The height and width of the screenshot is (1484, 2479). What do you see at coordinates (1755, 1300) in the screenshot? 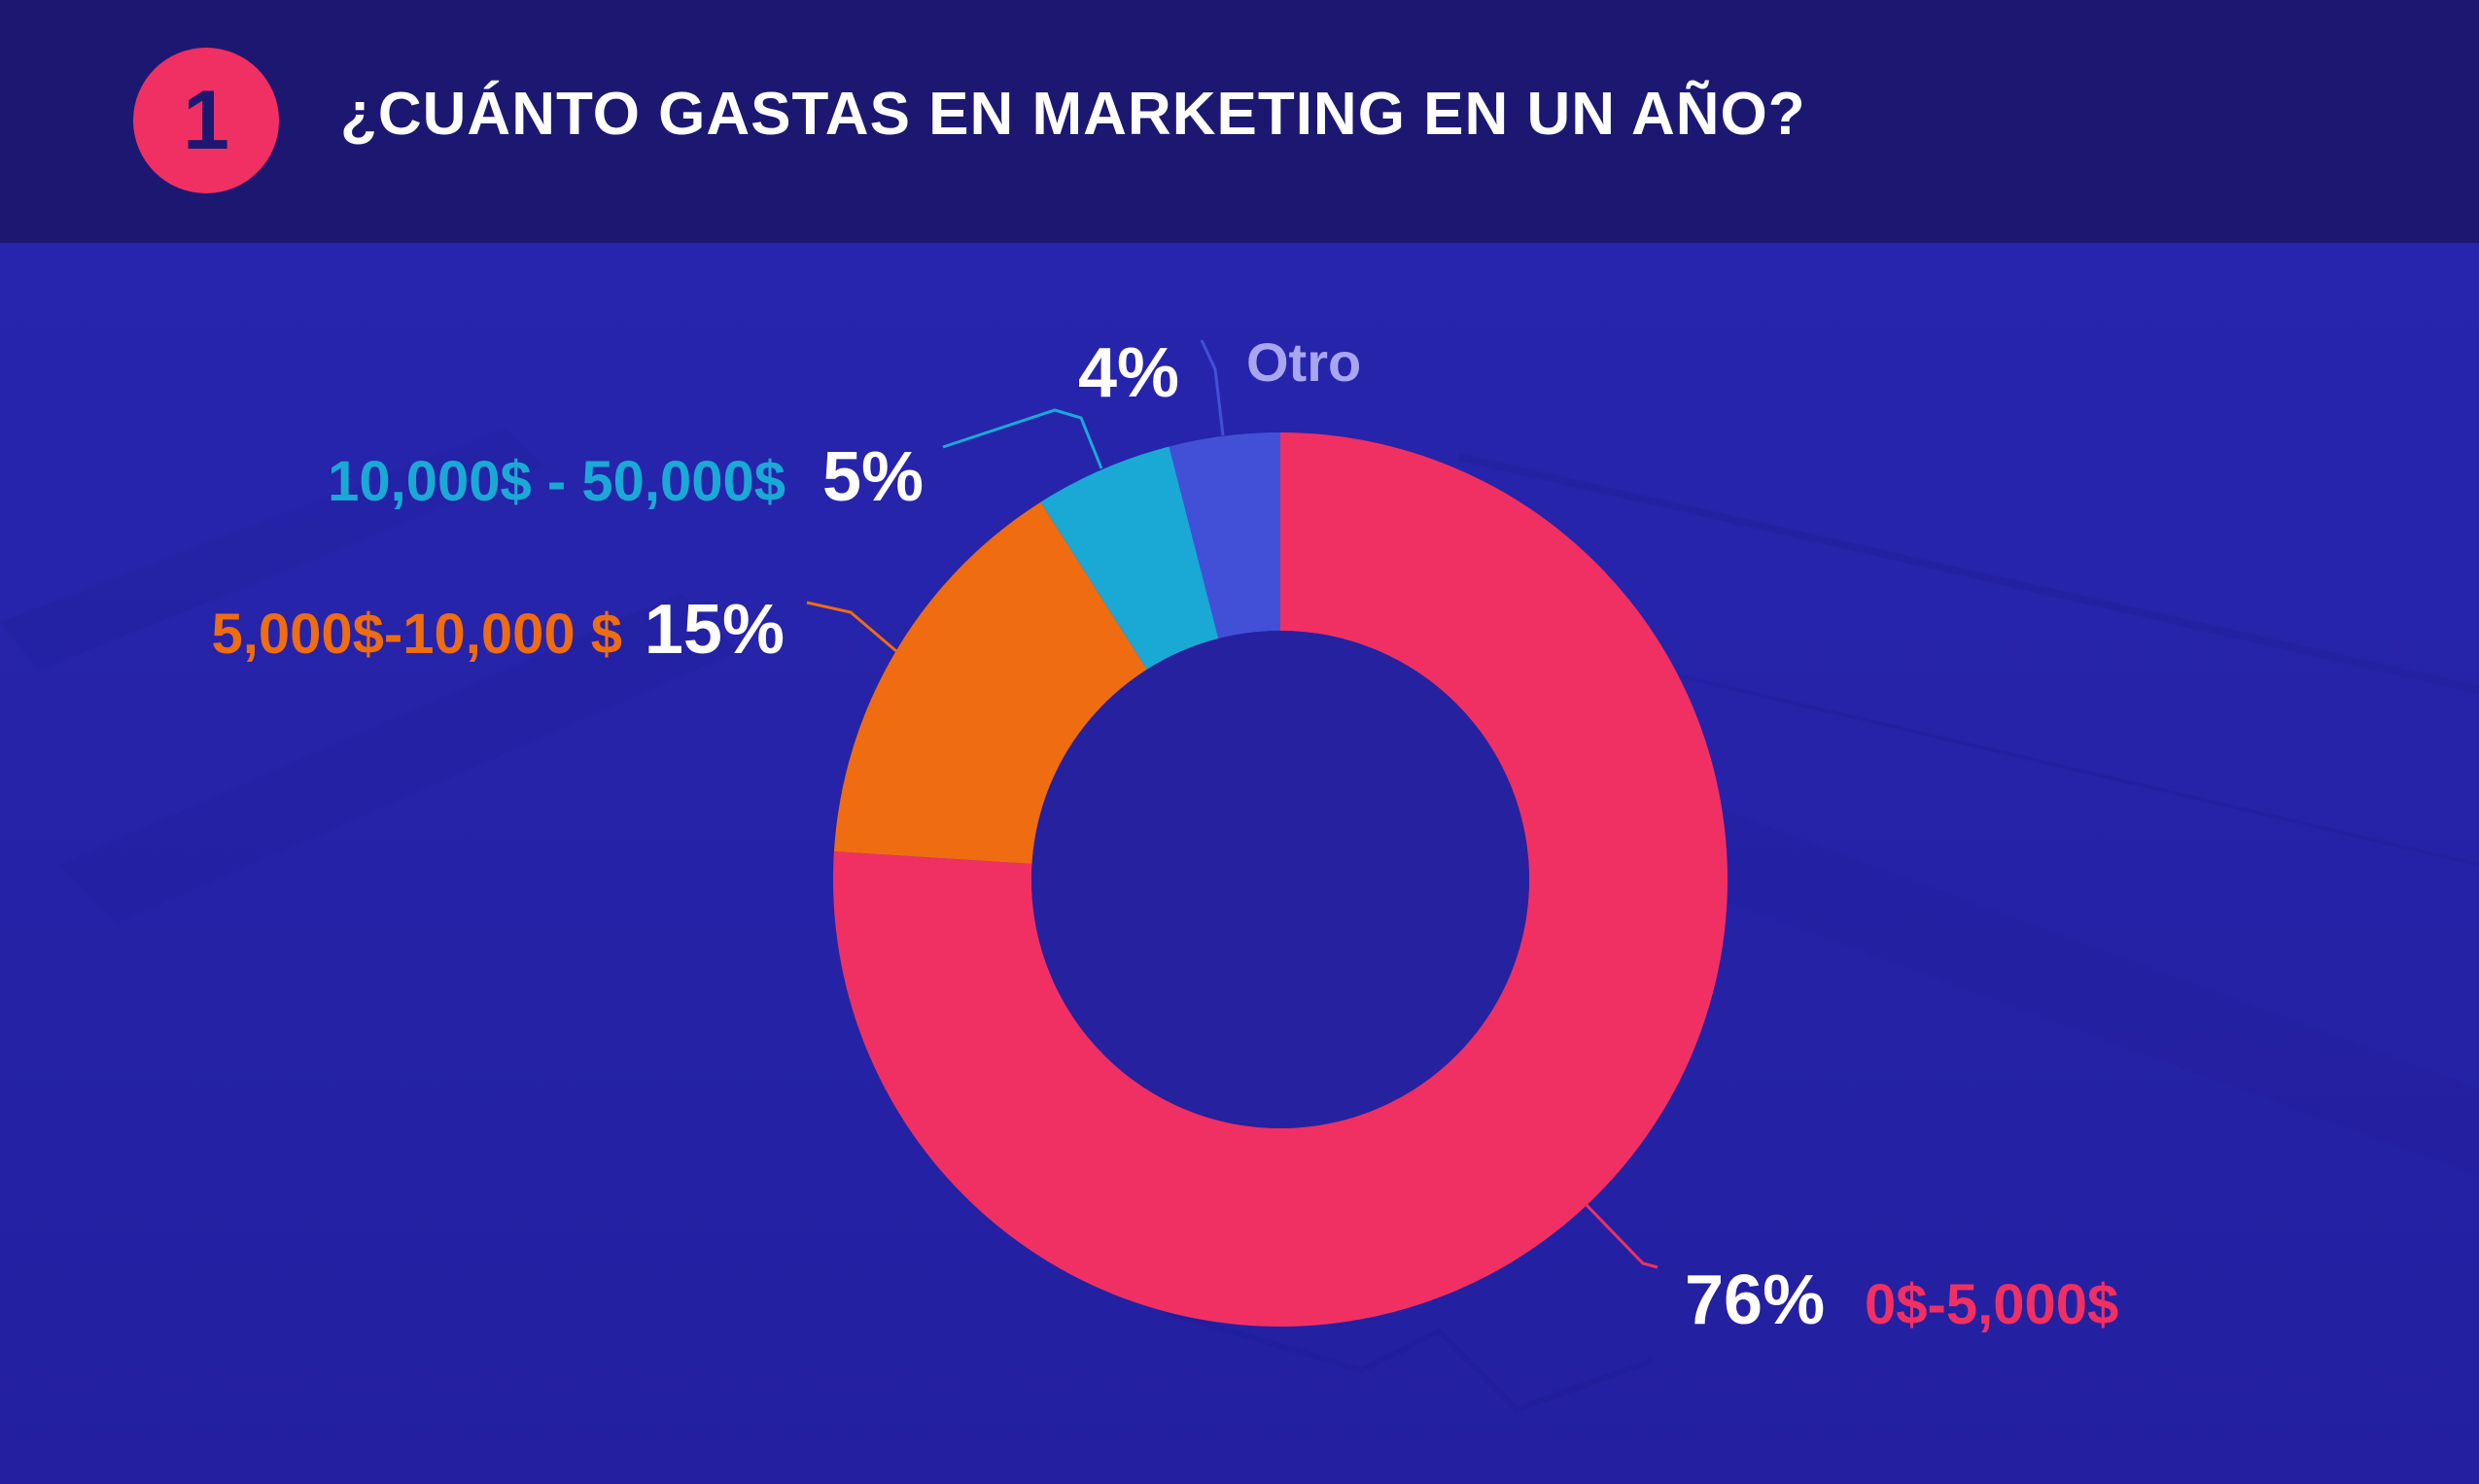
I see `slice-percent-label-1: 76%` at bounding box center [1755, 1300].